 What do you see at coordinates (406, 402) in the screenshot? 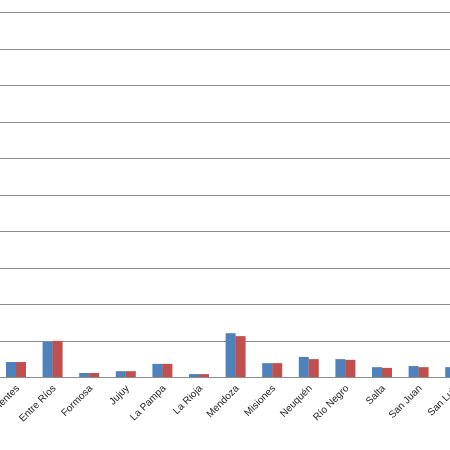
I see `x-tick-label: San Juan` at bounding box center [406, 402].